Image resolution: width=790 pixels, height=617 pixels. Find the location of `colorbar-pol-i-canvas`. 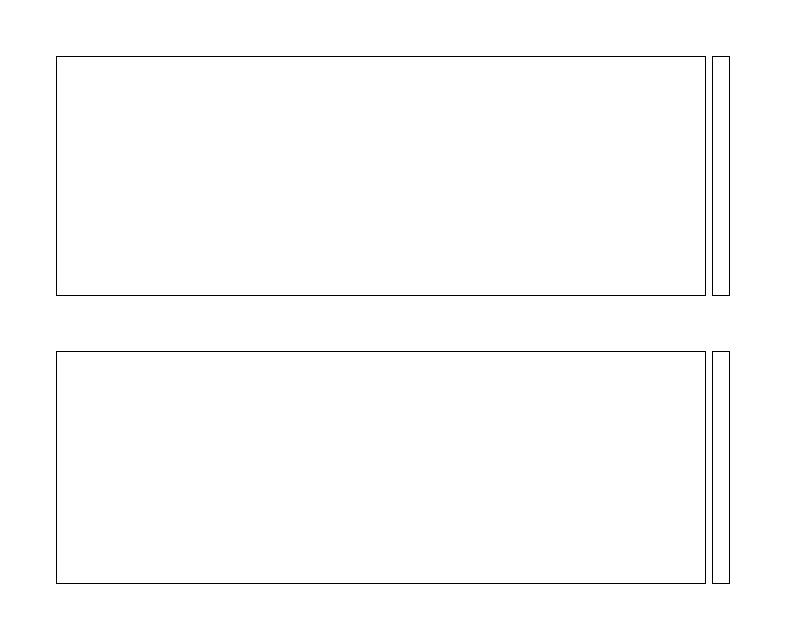

colorbar-pol-i-canvas is located at coordinates (721, 176).